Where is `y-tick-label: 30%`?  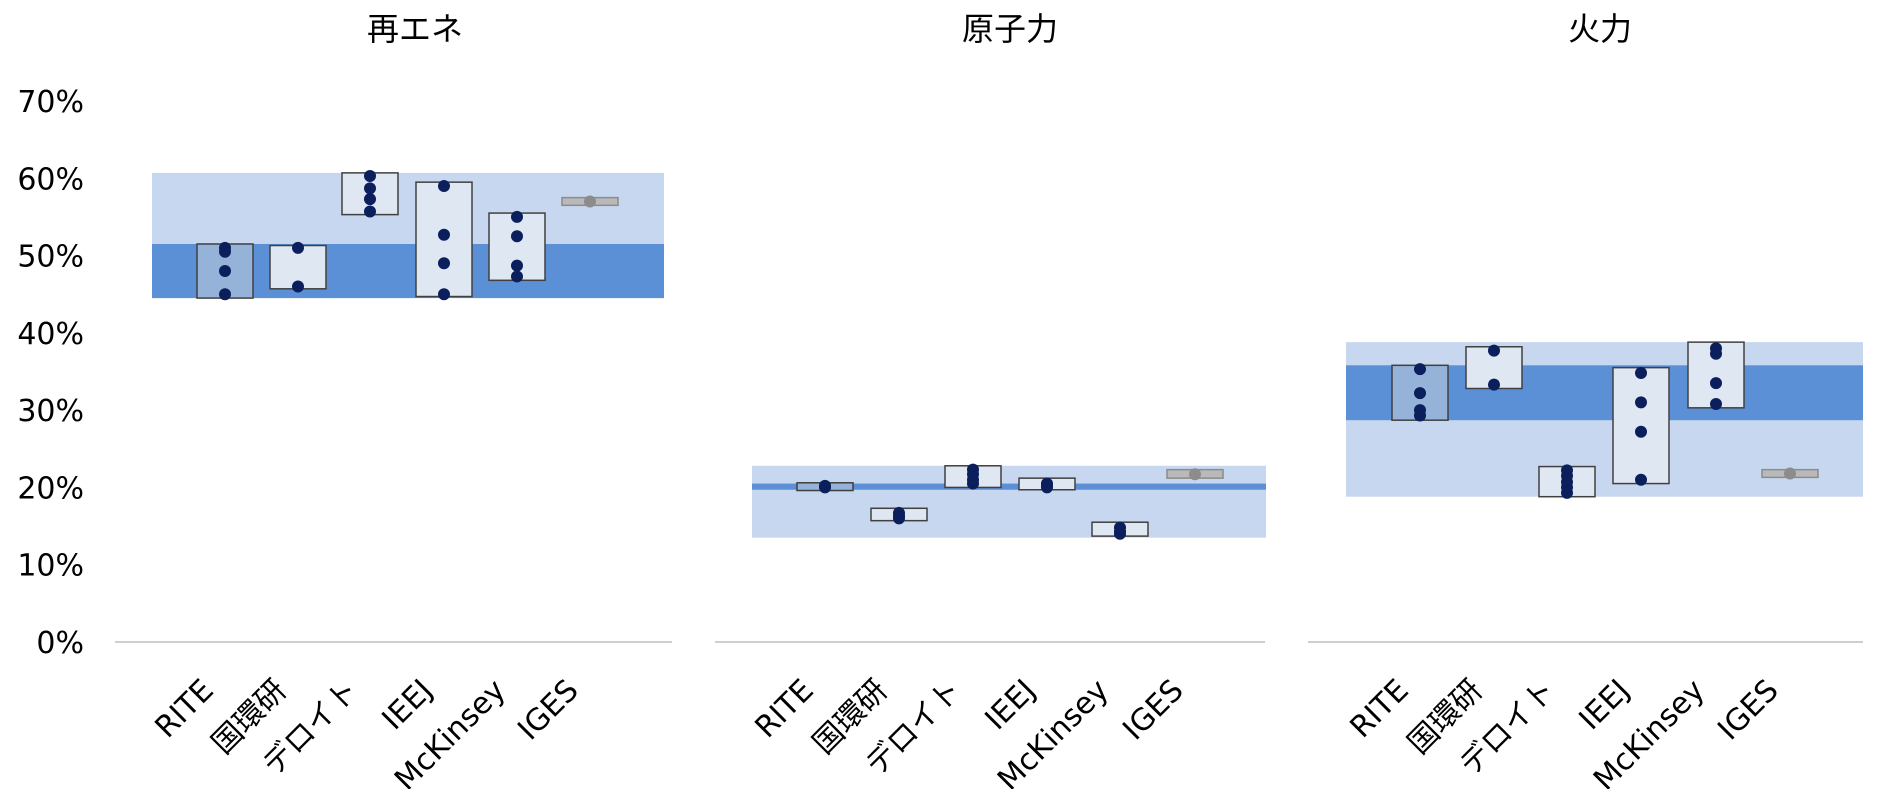
y-tick-label: 30% is located at coordinates (50, 411).